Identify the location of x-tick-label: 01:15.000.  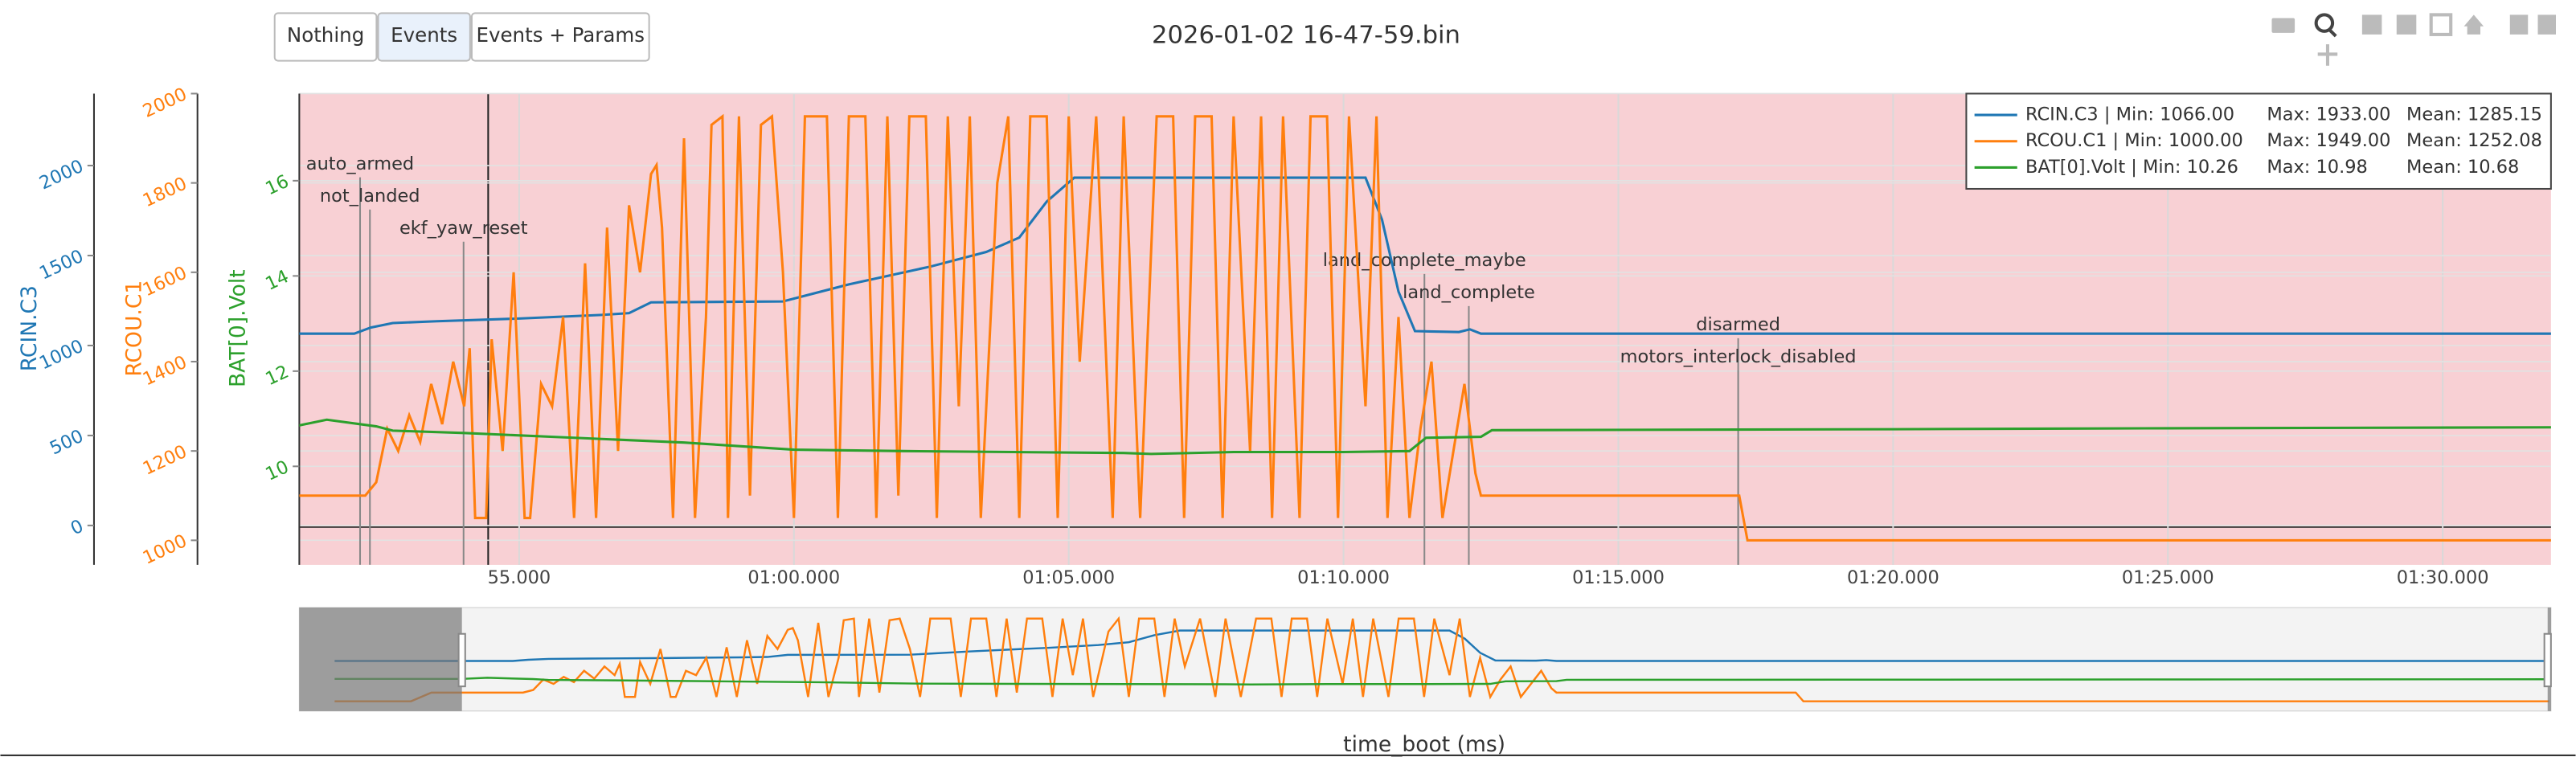
(1618, 577).